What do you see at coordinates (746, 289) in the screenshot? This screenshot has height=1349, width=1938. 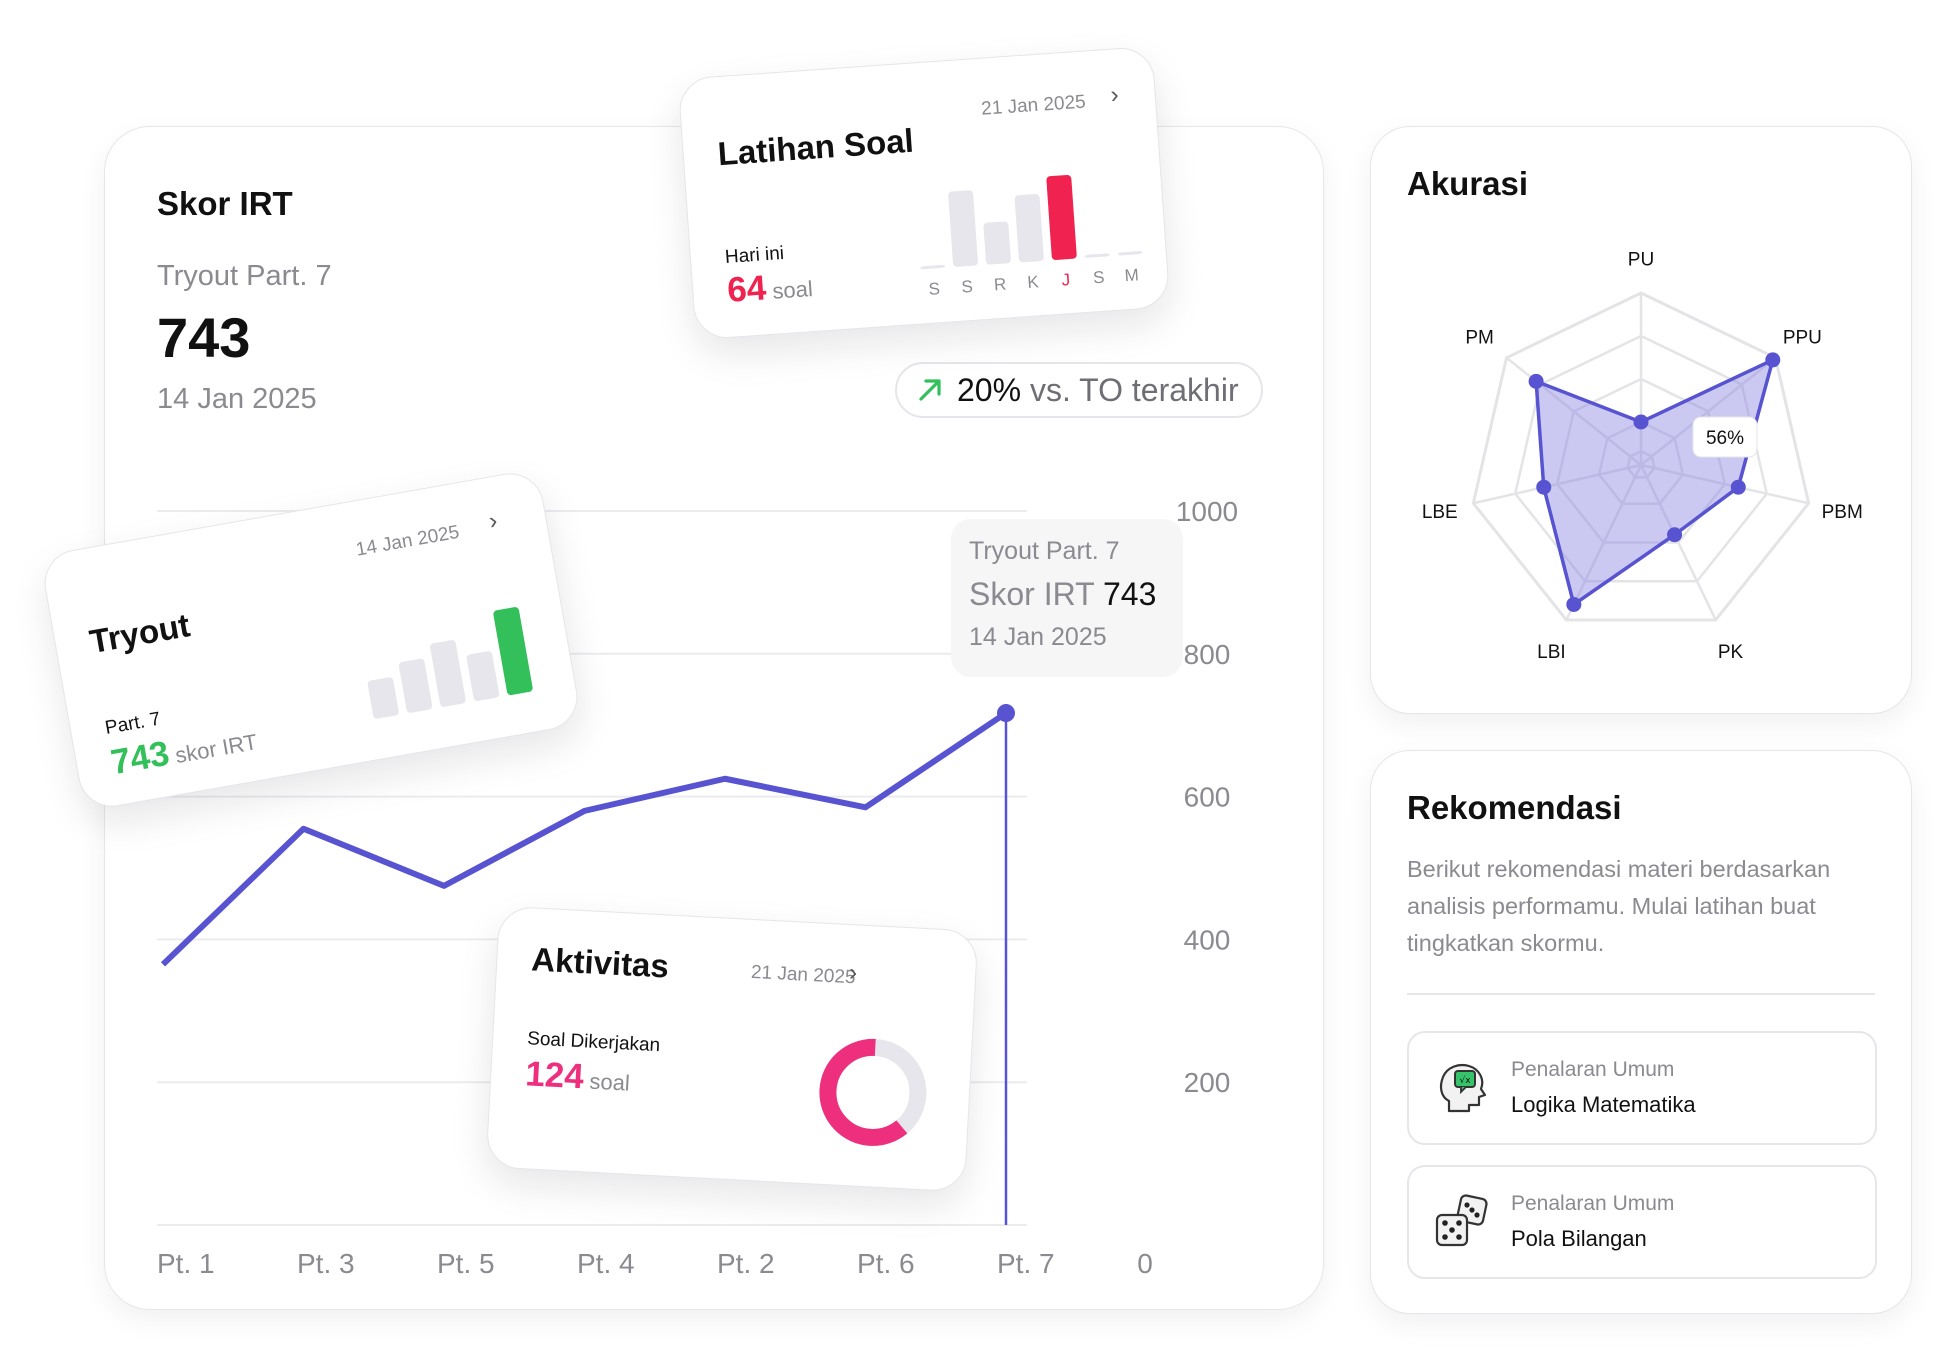 I see `latihan-value: 64` at bounding box center [746, 289].